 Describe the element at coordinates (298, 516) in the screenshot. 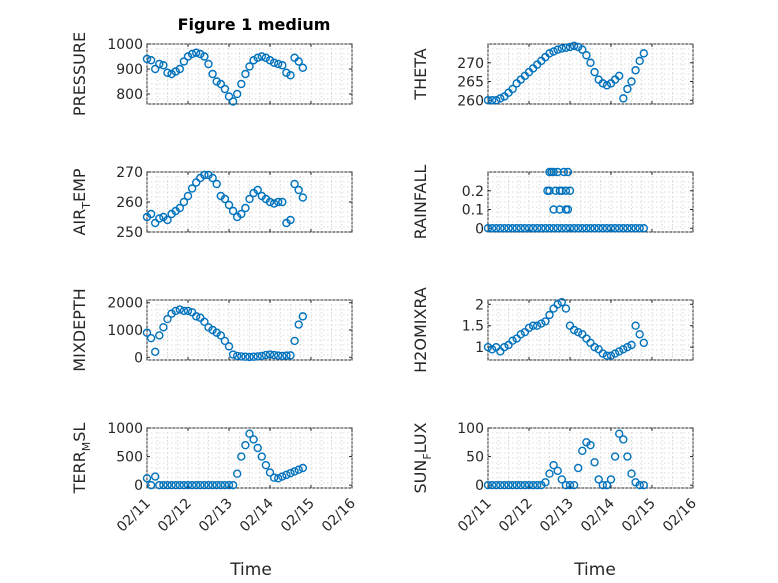

I see `x-tick-label: 02/15` at that location.